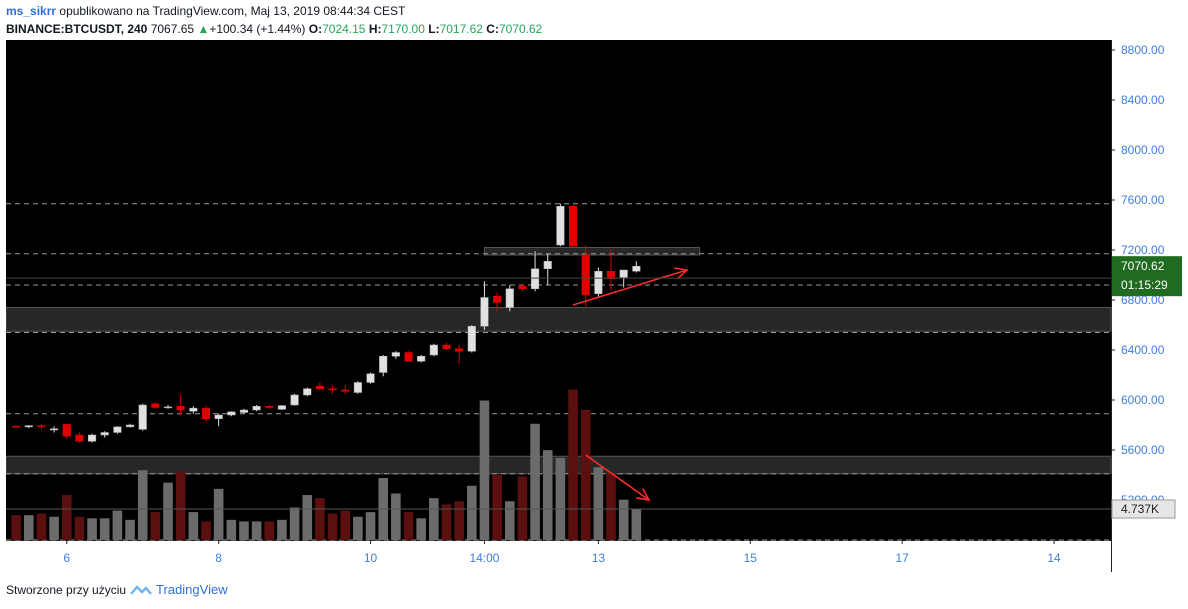  Describe the element at coordinates (172, 29) in the screenshot. I see `last-price: 7067.65` at that location.